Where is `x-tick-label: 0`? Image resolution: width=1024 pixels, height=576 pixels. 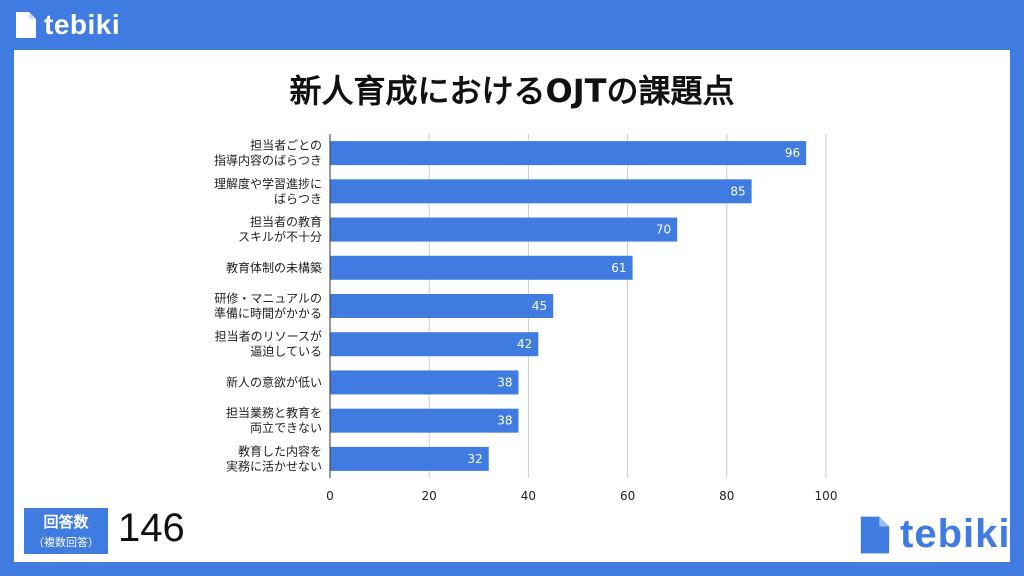 x-tick-label: 0 is located at coordinates (330, 496).